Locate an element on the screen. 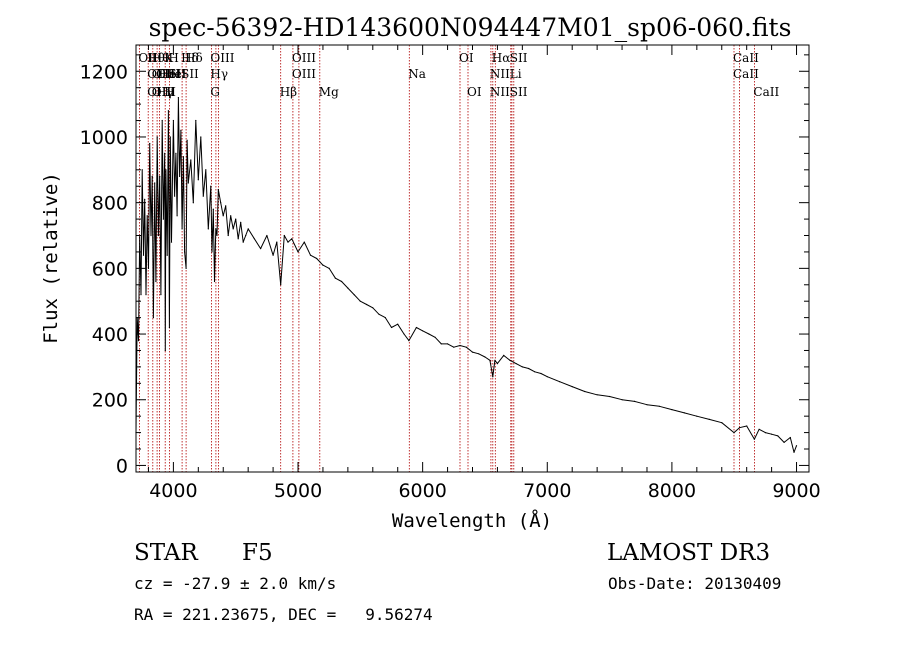  spectral-line-label: SII is located at coordinates (519, 58).